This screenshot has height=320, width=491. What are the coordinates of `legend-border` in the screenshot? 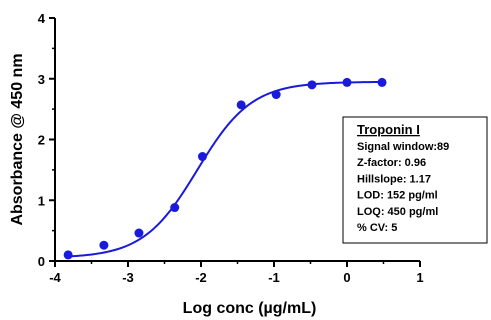 It's located at (415, 180).